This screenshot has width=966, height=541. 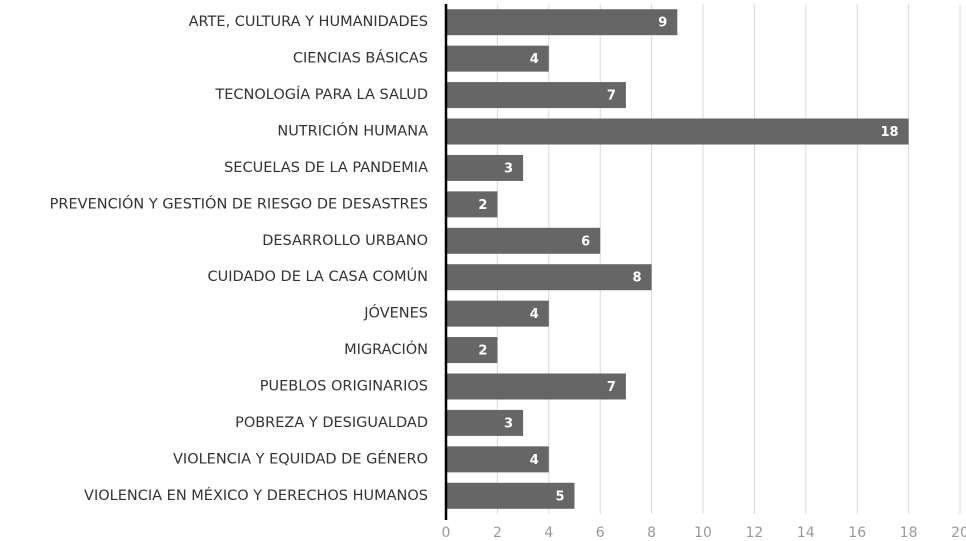 I want to click on y-tick-label: VIOLENCIA EN MÉXICO Y DERECHOS HUMANOS, so click(x=256, y=495).